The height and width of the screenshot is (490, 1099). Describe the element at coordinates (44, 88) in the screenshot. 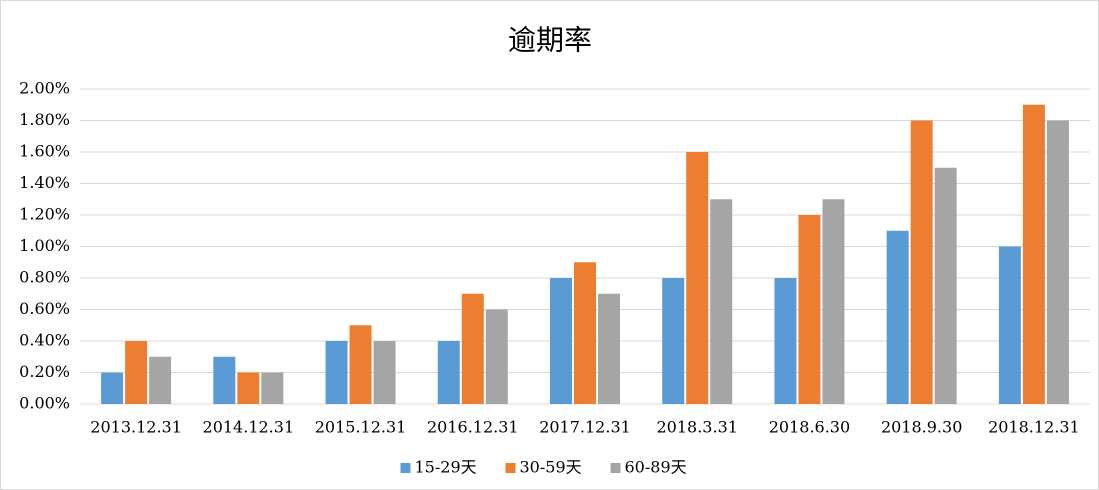

I see `y-tick-label: 2.00%` at that location.